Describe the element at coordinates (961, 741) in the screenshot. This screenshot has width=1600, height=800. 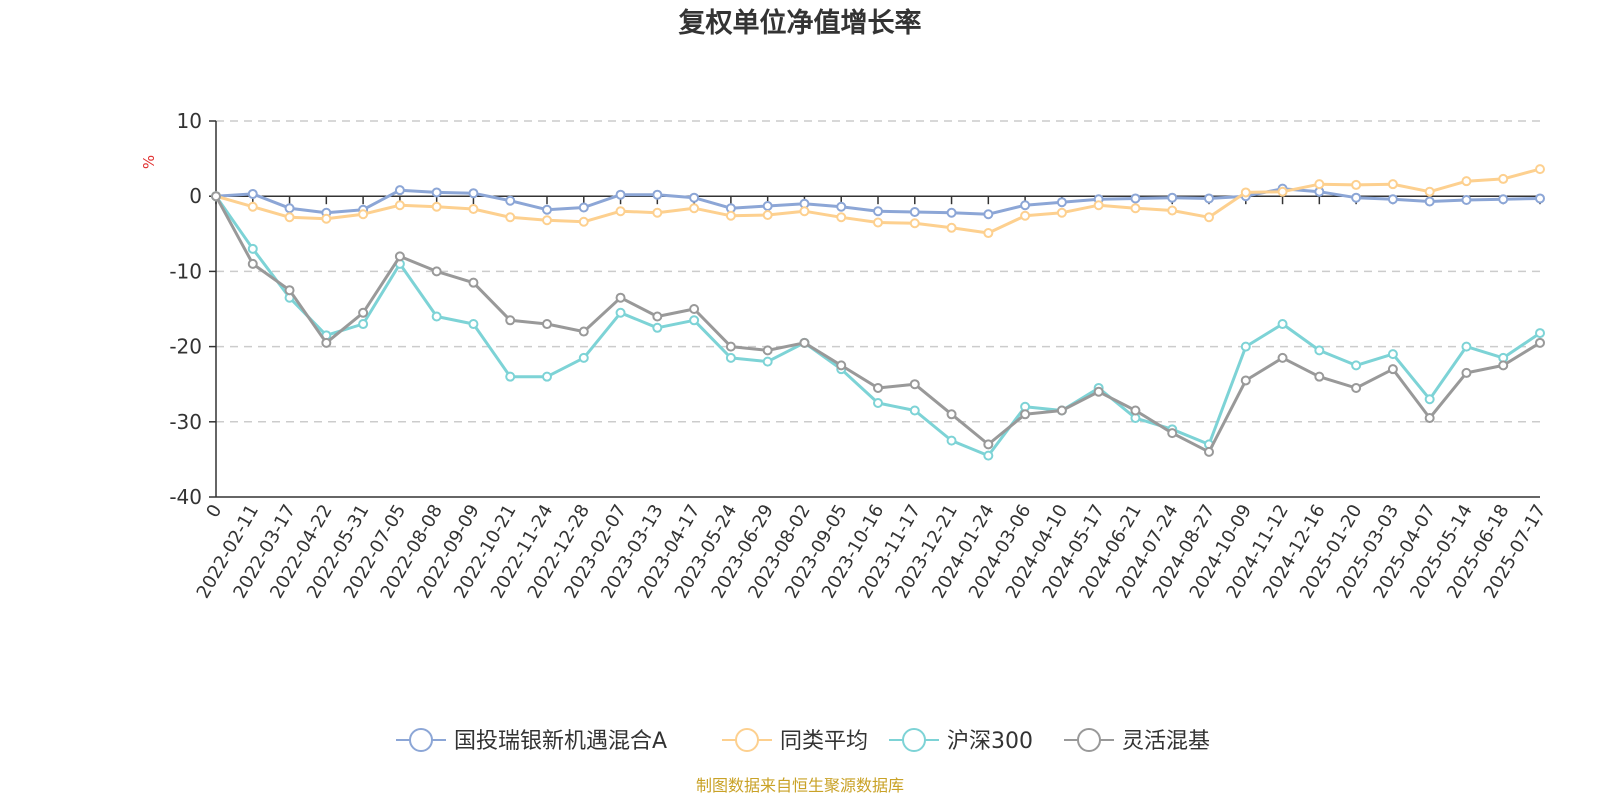
I see `legend-item: 沪深300` at that location.